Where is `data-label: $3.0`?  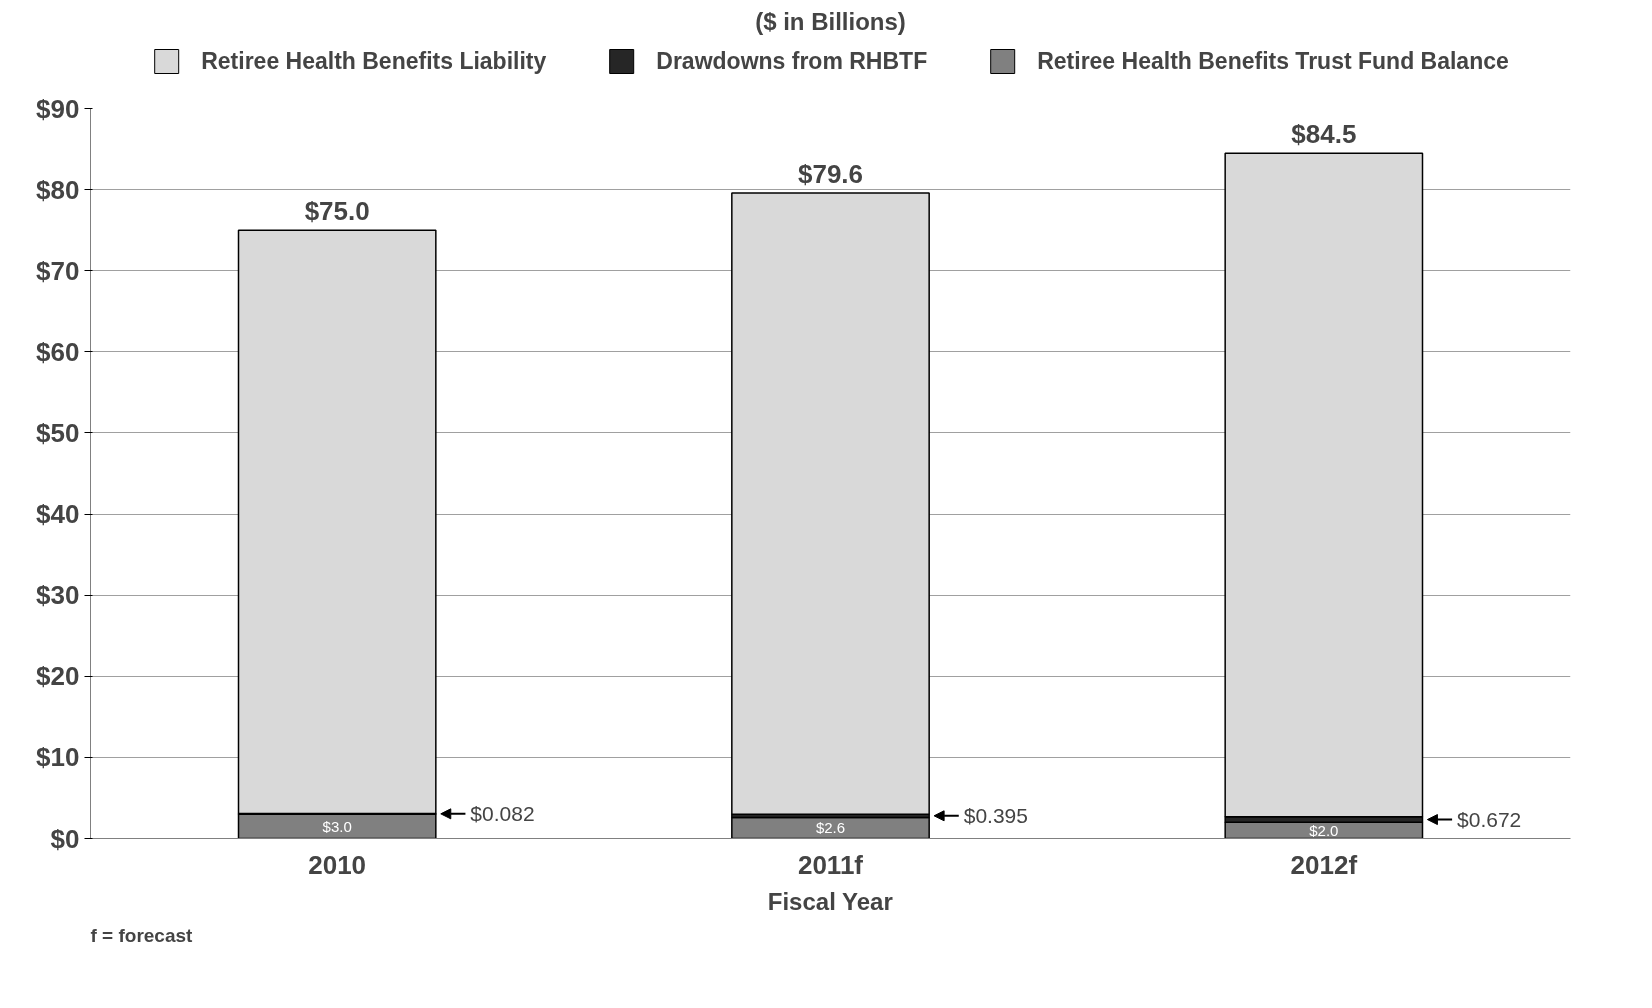
data-label: $3.0 is located at coordinates (337, 826).